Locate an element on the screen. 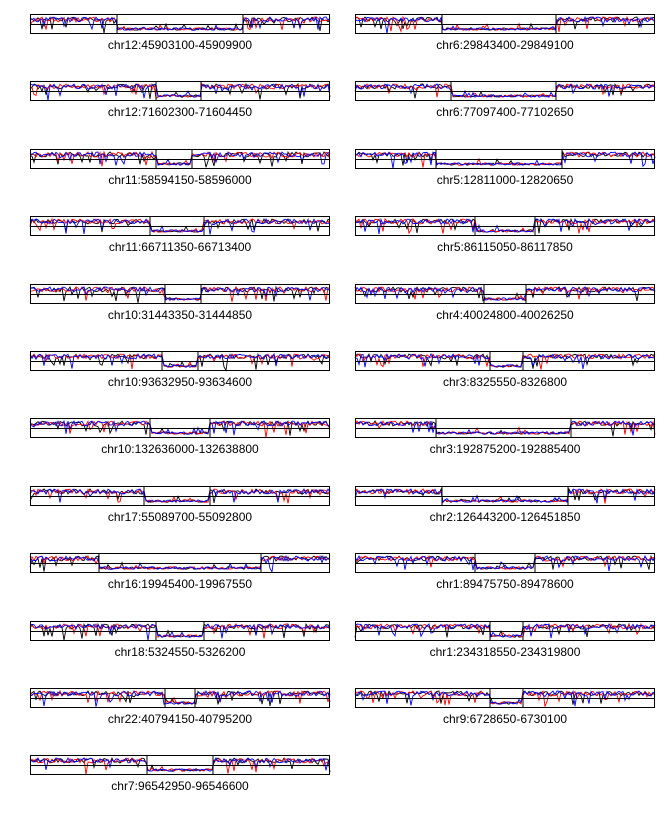 The width and height of the screenshot is (671, 822). panel-13: chr10:132636000-132638800 is located at coordinates (180, 440).